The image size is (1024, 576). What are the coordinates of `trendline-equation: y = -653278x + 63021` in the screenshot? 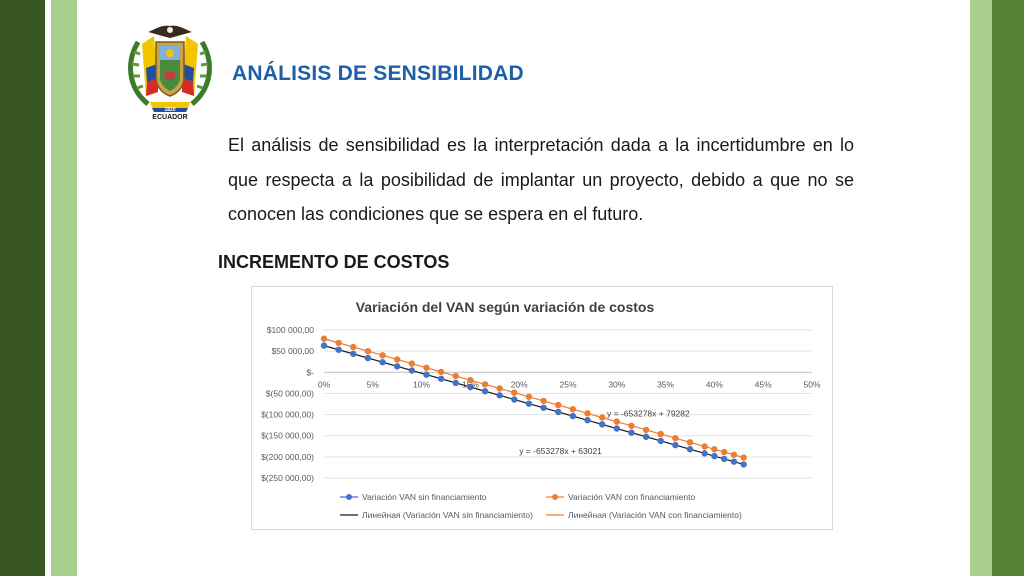 It's located at (560, 451).